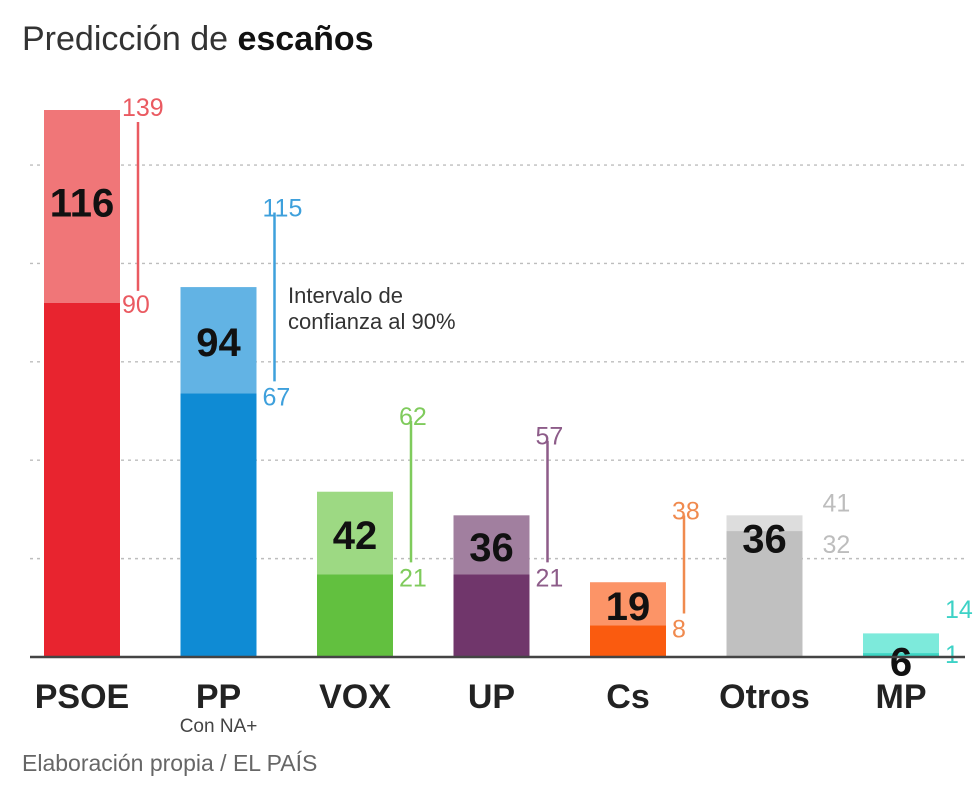  I want to click on source-note: Elaboración propia / EL PAÍS, so click(170, 763).